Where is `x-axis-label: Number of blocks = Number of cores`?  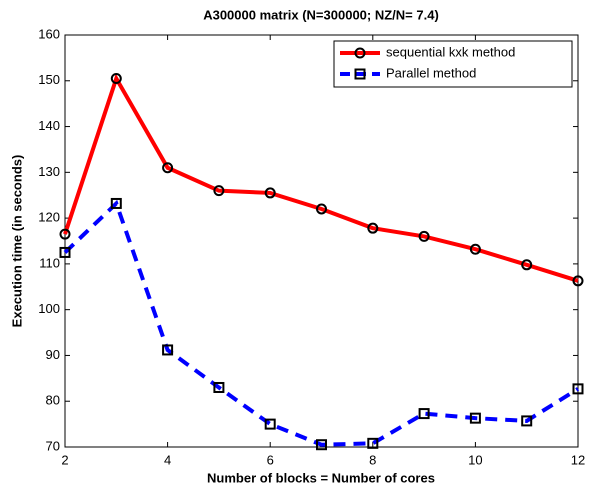 x-axis-label: Number of blocks = Number of cores is located at coordinates (321, 477).